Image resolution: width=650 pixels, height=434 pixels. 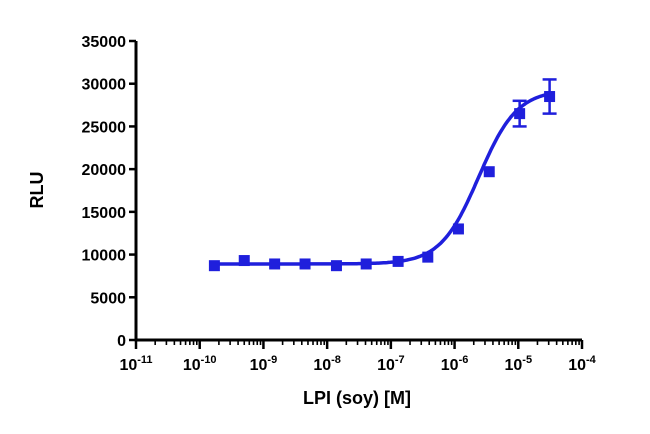 I want to click on y-tick-label: 35000, so click(x=104, y=42).